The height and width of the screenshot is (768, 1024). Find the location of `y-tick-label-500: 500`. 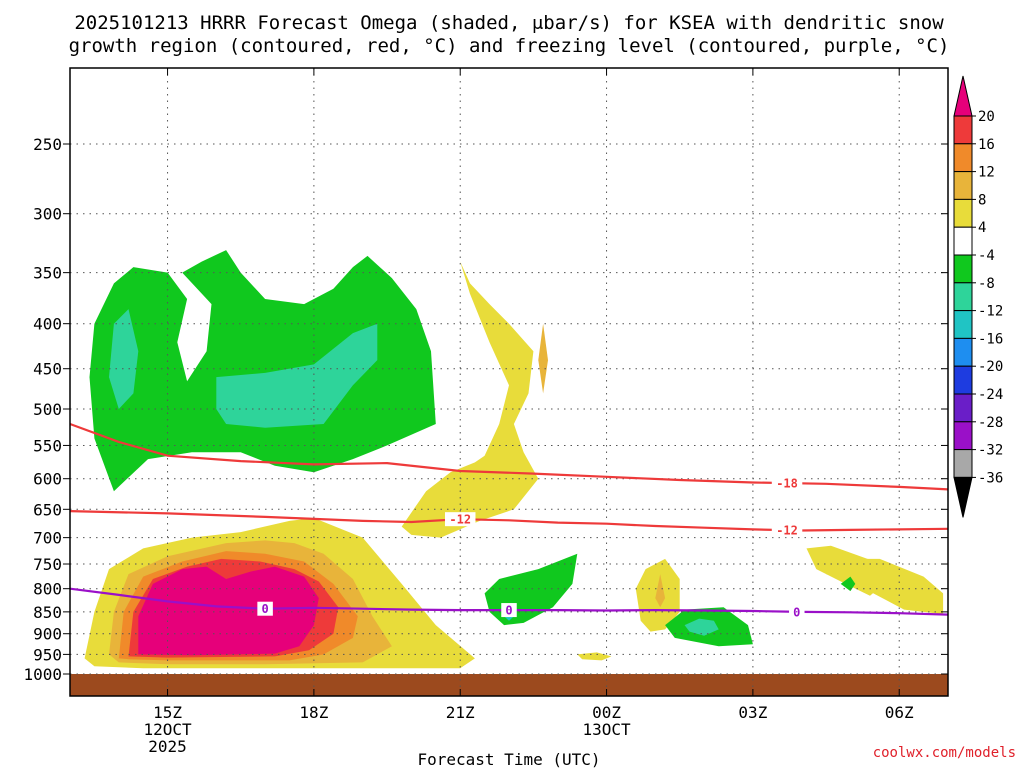

y-tick-label-500: 500 is located at coordinates (47, 409).